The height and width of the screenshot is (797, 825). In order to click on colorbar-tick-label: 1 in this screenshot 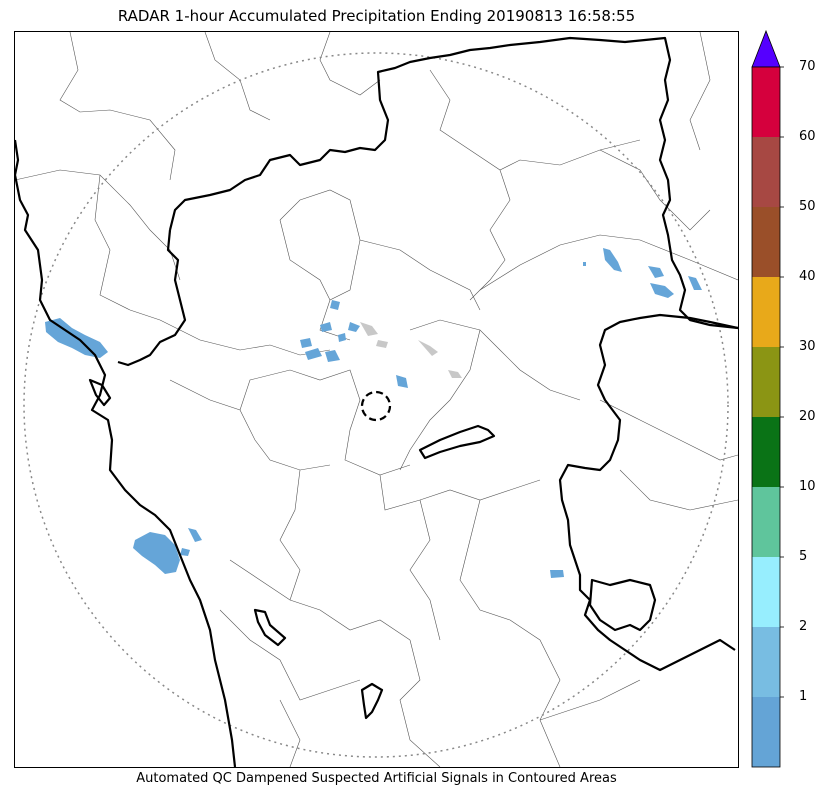, I will do `click(803, 696)`.